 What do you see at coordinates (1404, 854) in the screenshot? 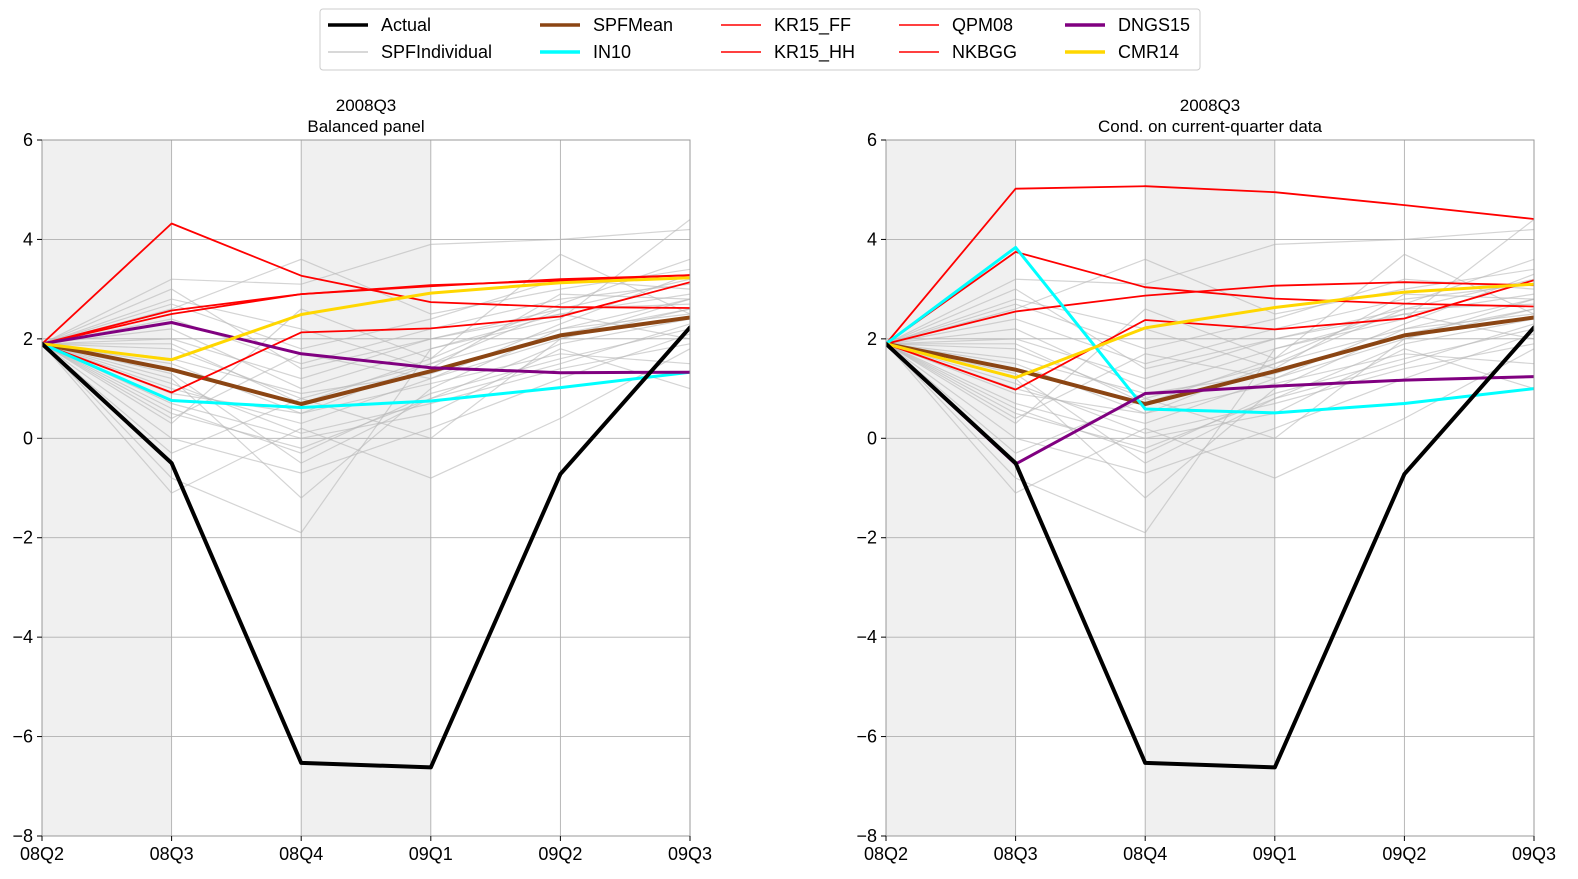
I see `x-tick-label: 09Q2` at bounding box center [1404, 854].